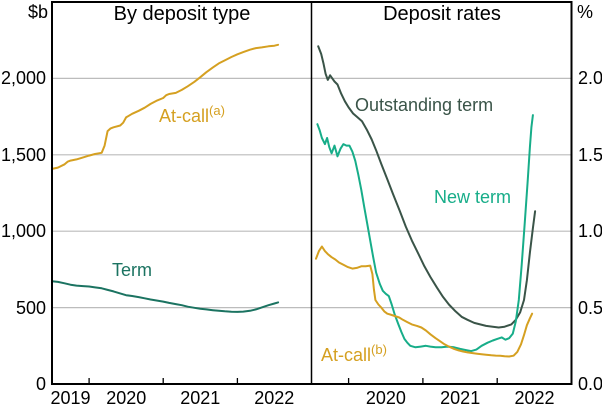  Describe the element at coordinates (590, 78) in the screenshot. I see `y-tick-label: 2.0` at that location.